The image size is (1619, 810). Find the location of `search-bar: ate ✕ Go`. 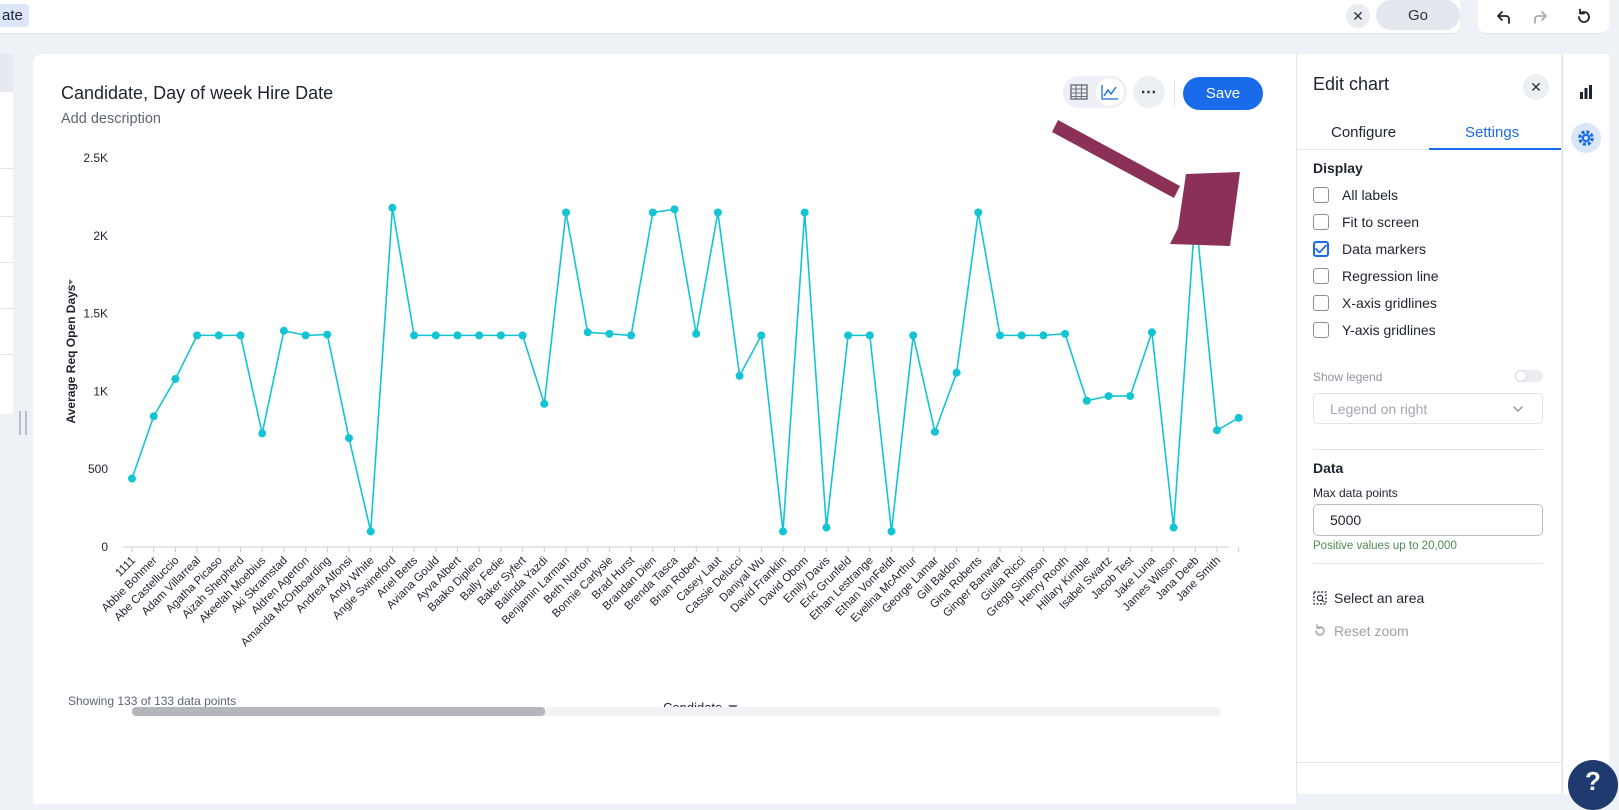

search-bar: ate ✕ Go is located at coordinates (730, 17).